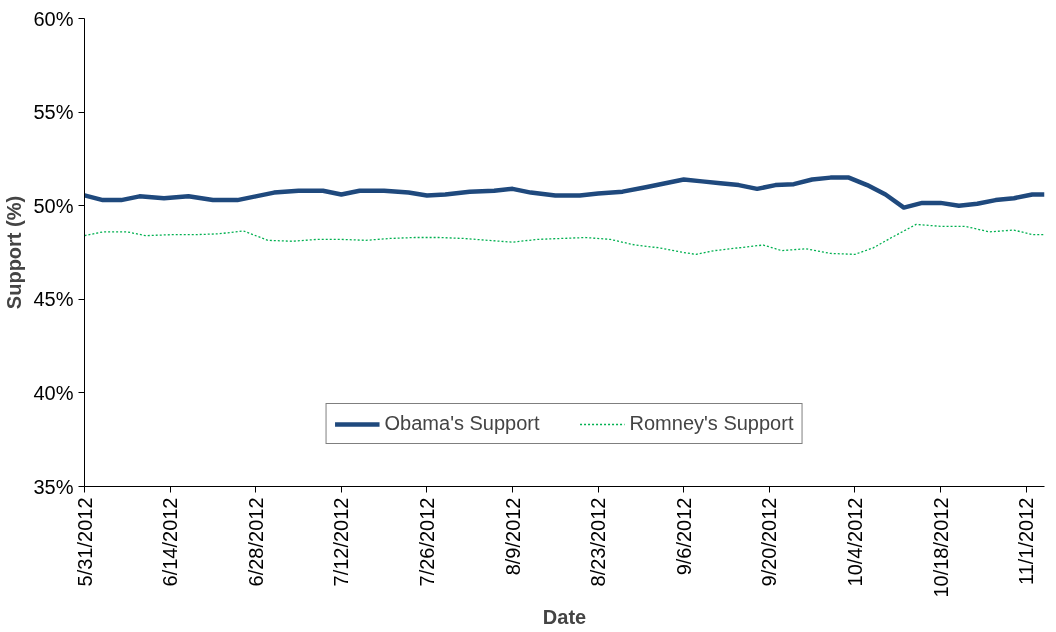  What do you see at coordinates (53, 486) in the screenshot?
I see `y-tick-label: 35%` at bounding box center [53, 486].